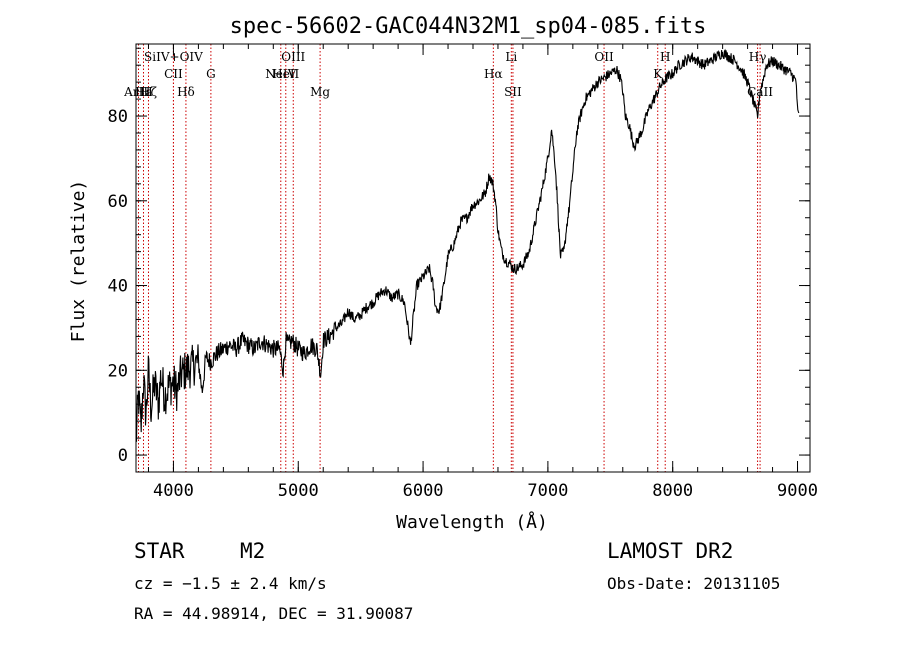  What do you see at coordinates (693, 583) in the screenshot?
I see `obs-date-label: Obs-Date: 20131105` at bounding box center [693, 583].